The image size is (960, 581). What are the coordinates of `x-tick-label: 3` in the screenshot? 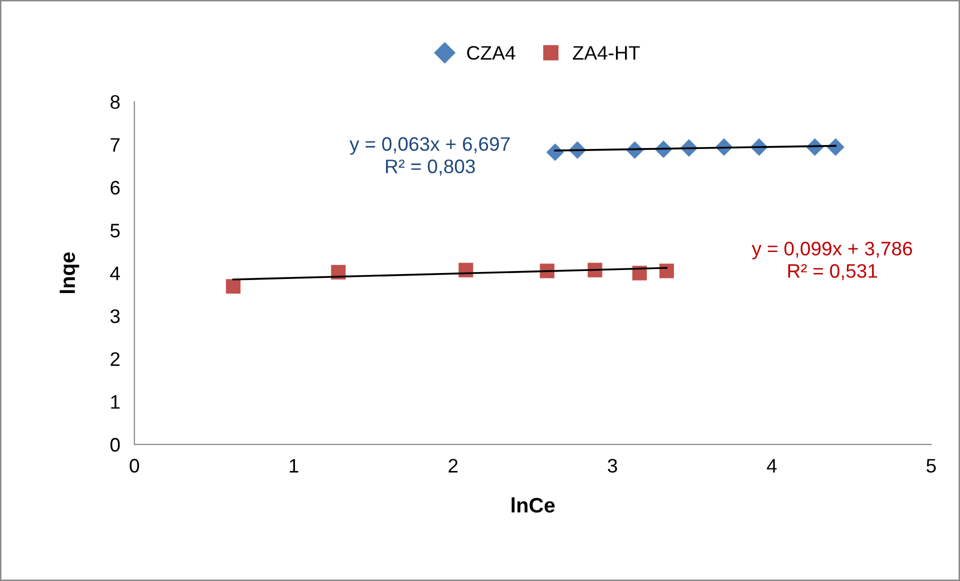 It's located at (613, 465).